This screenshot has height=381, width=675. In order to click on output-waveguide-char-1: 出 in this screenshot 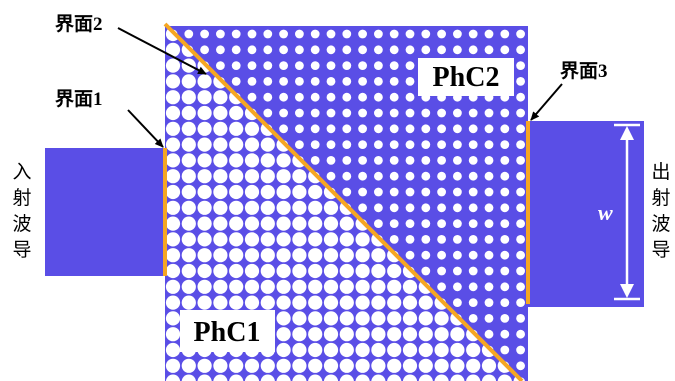, I will do `click(660, 172)`.